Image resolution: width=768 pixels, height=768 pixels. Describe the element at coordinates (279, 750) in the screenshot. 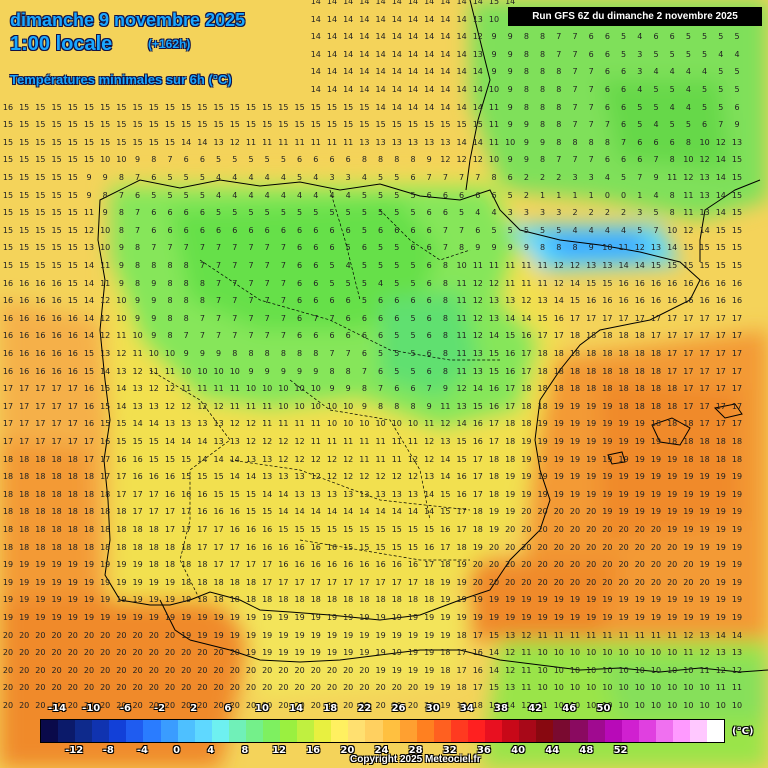

I see `legend-bottom-label: 12` at that location.